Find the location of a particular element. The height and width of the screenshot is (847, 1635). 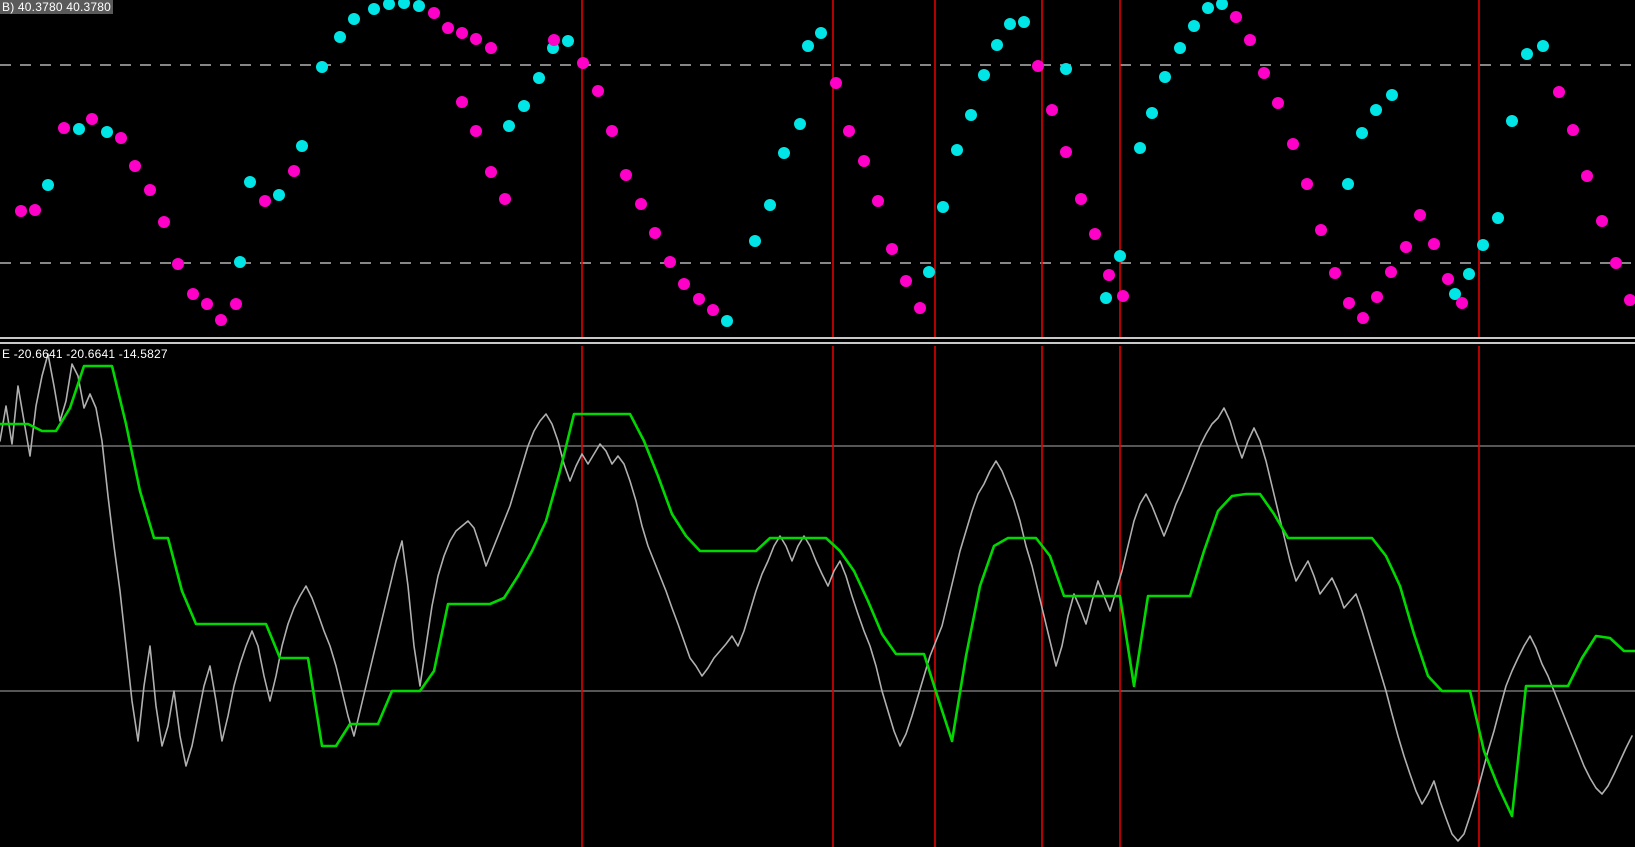

lower-panel-data-label: E -20.6641 -20.6641 -14.5827 is located at coordinates (85, 354).